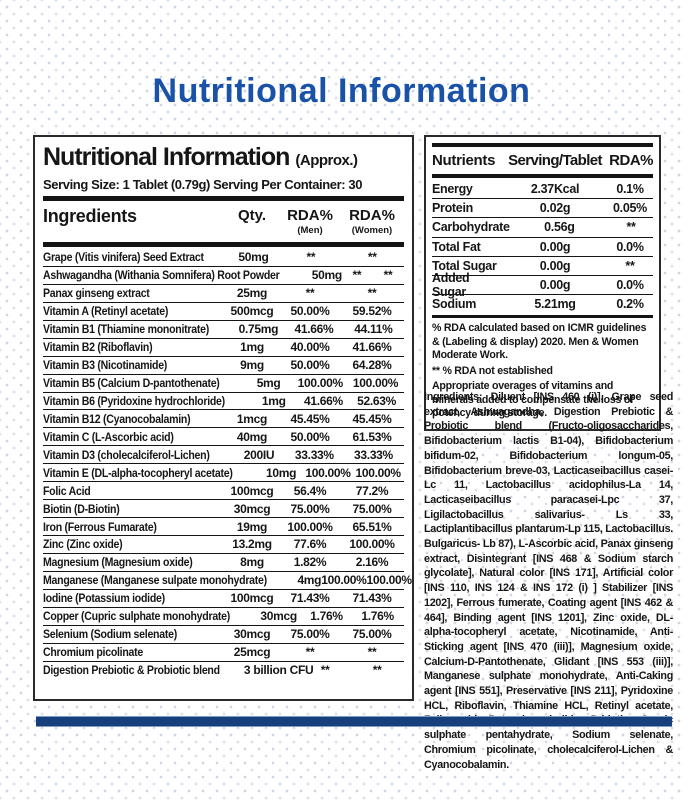 The image size is (683, 800). What do you see at coordinates (372, 418) in the screenshot?
I see `rda-women-cell: 45.45%` at bounding box center [372, 418].